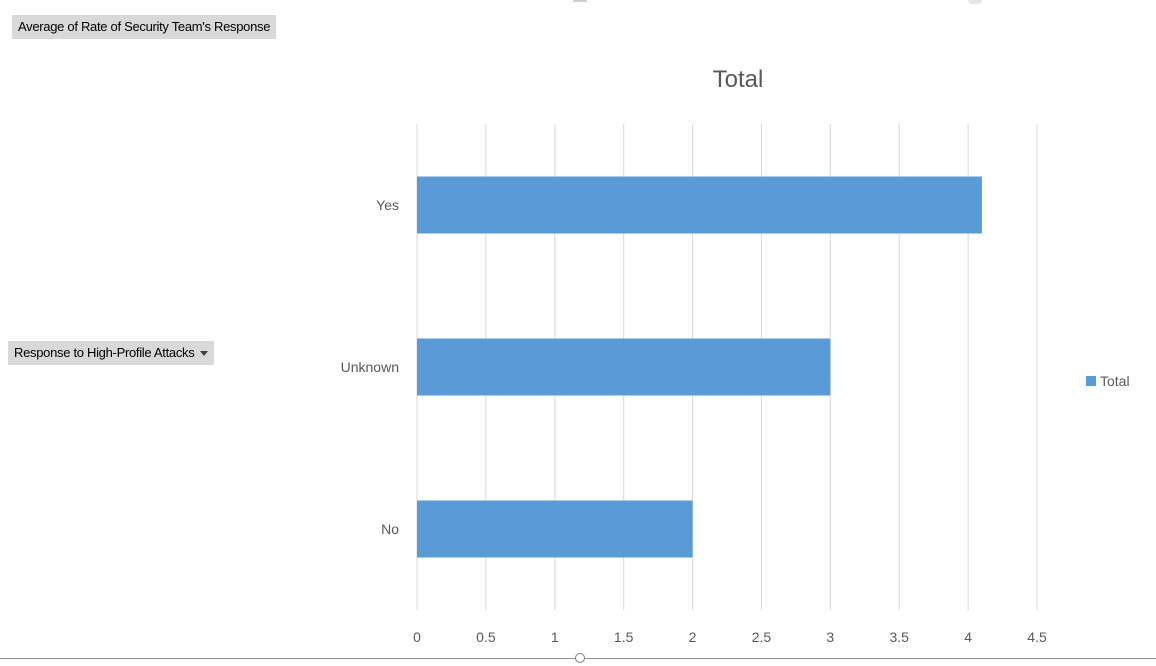 Image resolution: width=1156 pixels, height=666 pixels. What do you see at coordinates (390, 529) in the screenshot?
I see `category-label-no: No` at bounding box center [390, 529].